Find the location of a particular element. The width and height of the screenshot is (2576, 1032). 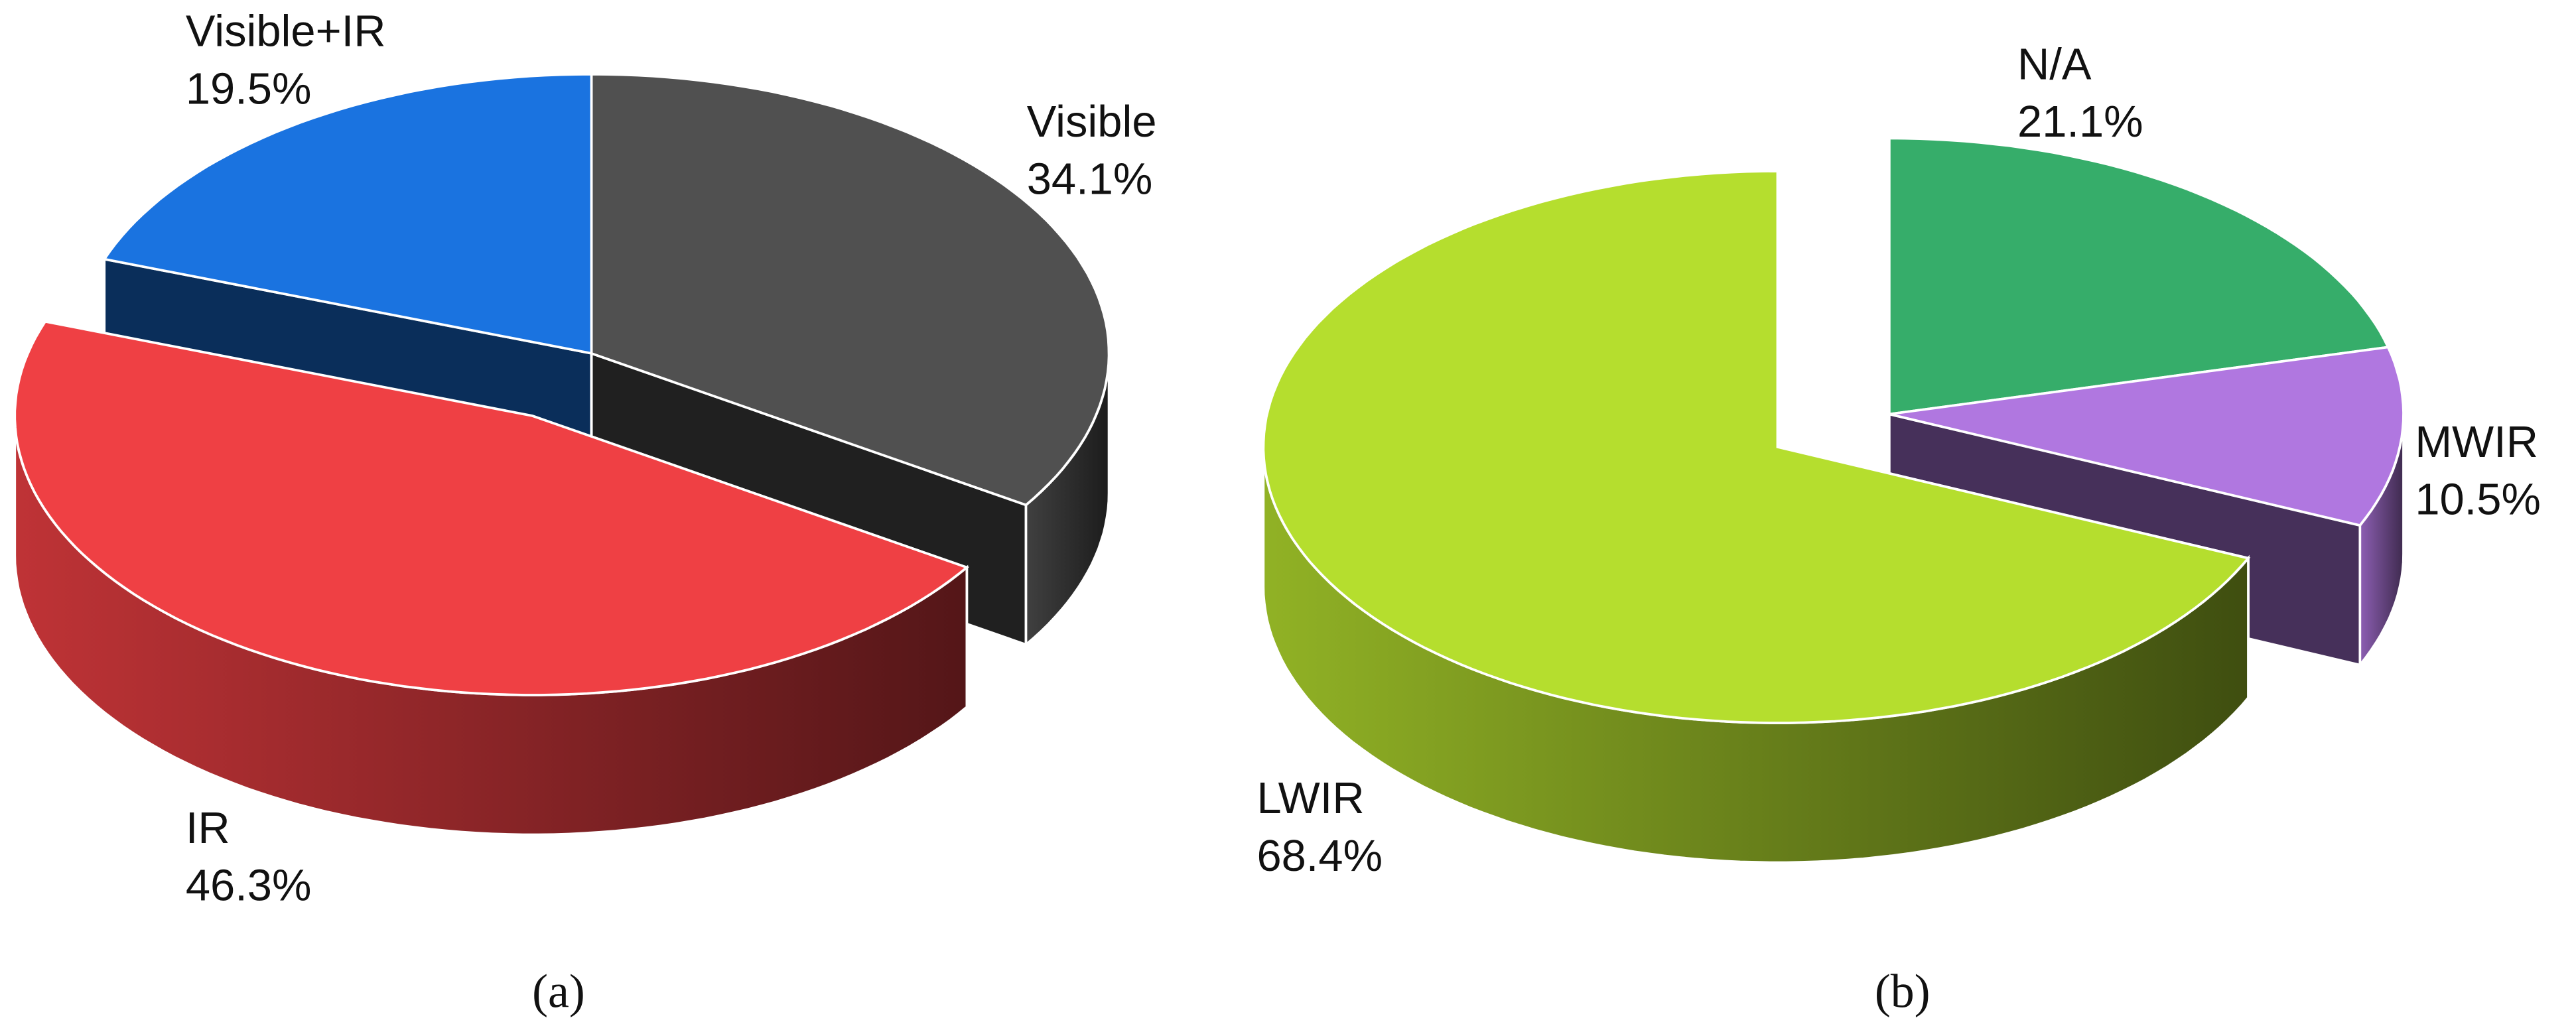

slice-label: MWIR is located at coordinates (2476, 442).